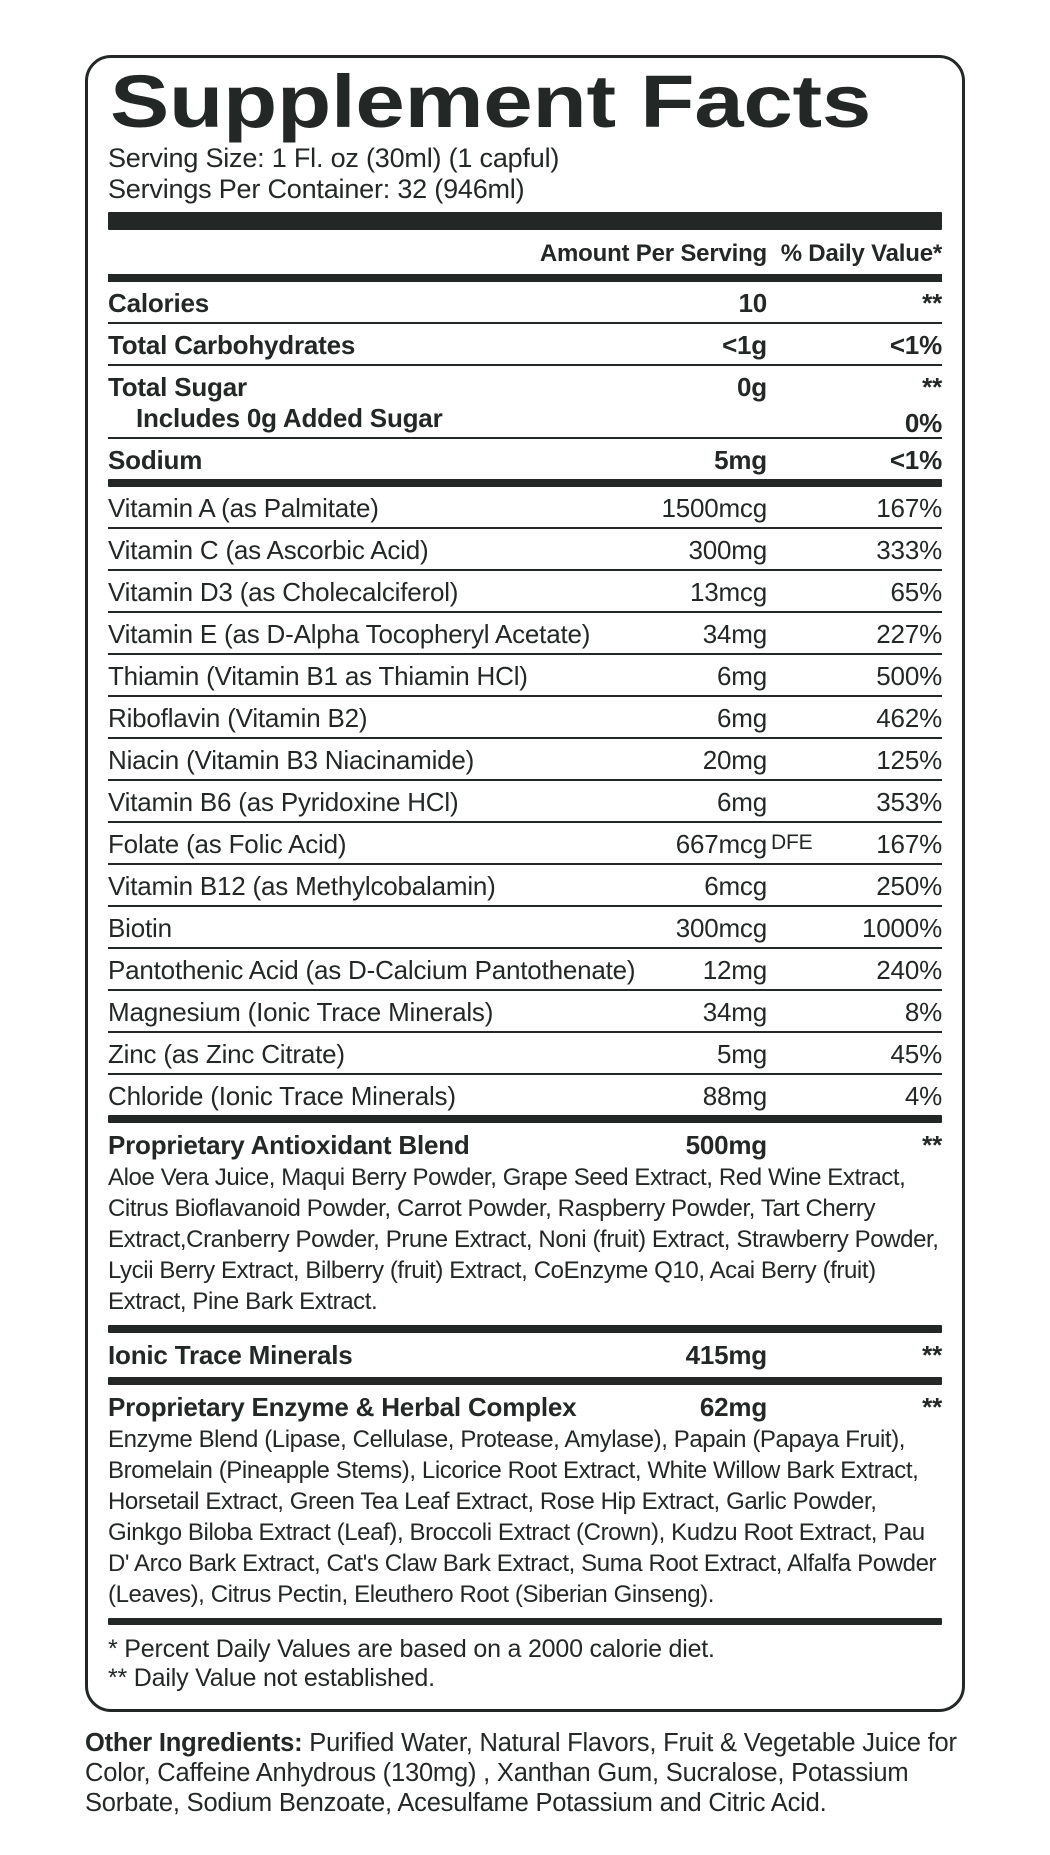  What do you see at coordinates (902, 928) in the screenshot?
I see `nutrient-daily-value: 1000%` at bounding box center [902, 928].